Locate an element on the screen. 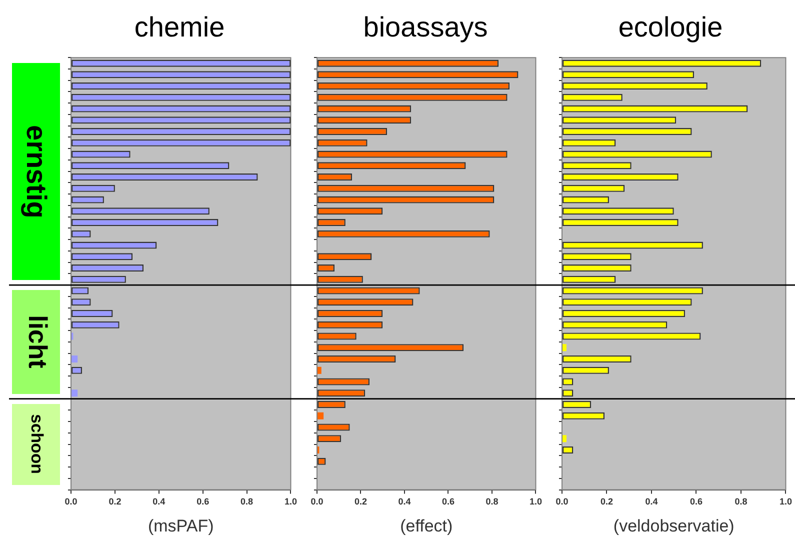  chart-title: chemie is located at coordinates (179, 27).